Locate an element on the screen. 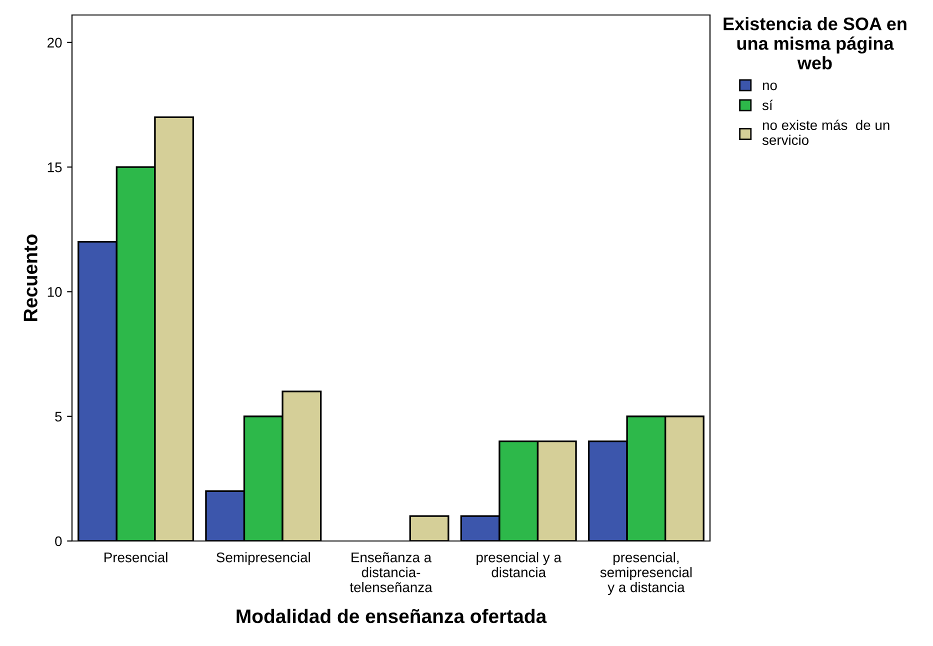 This screenshot has height=646, width=933. x-tick-label: Enseñanza a distancia- telenseñanza is located at coordinates (391, 572).